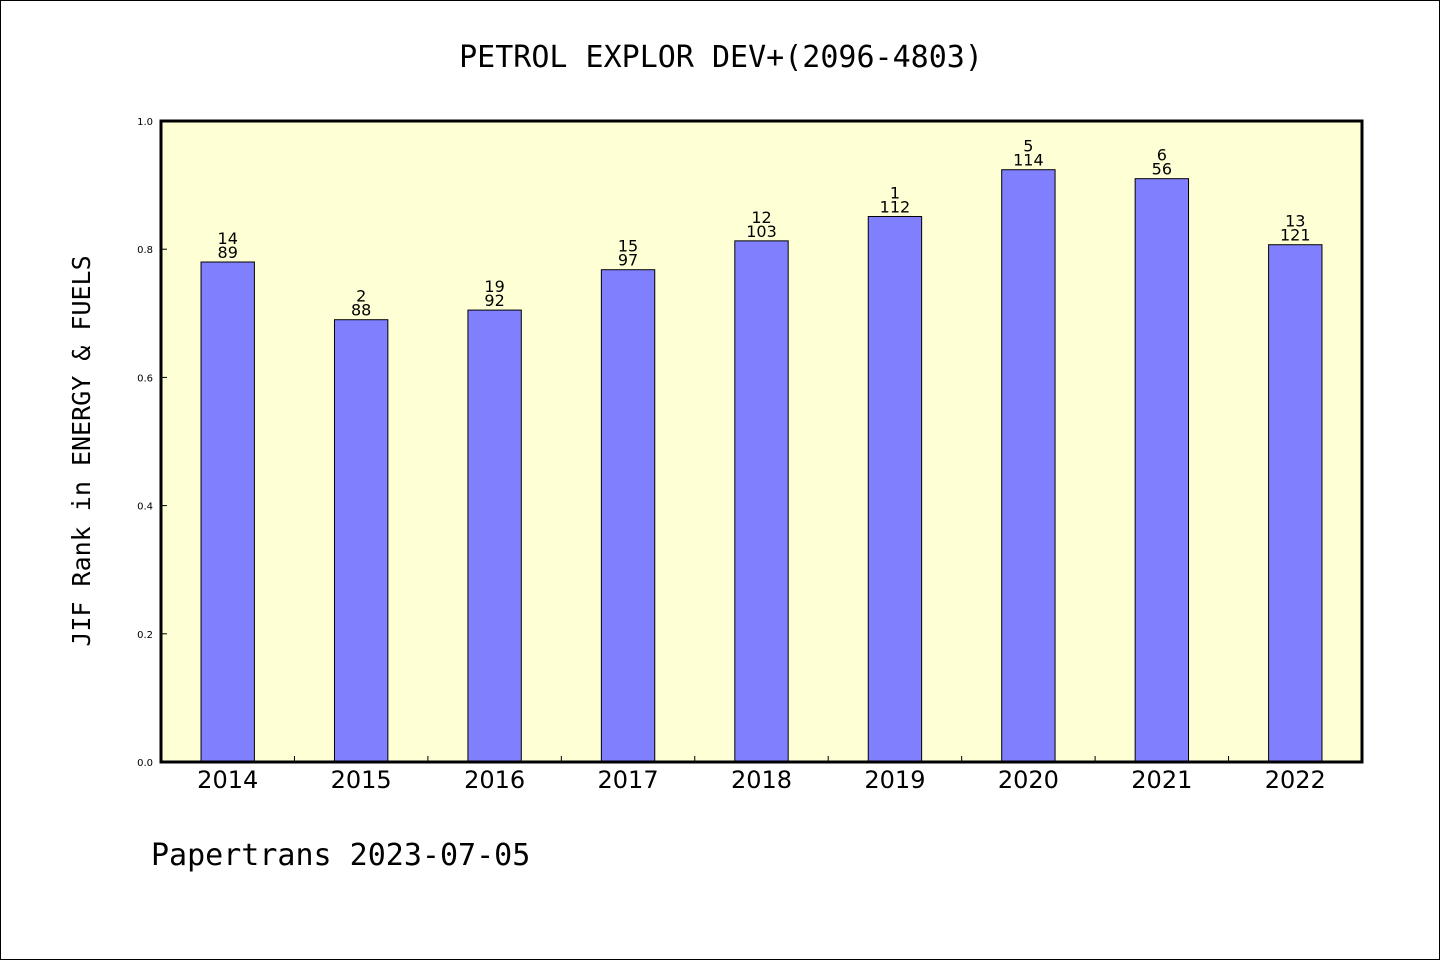  What do you see at coordinates (1028, 146) in the screenshot?
I see `bar-label-top: 5` at bounding box center [1028, 146].